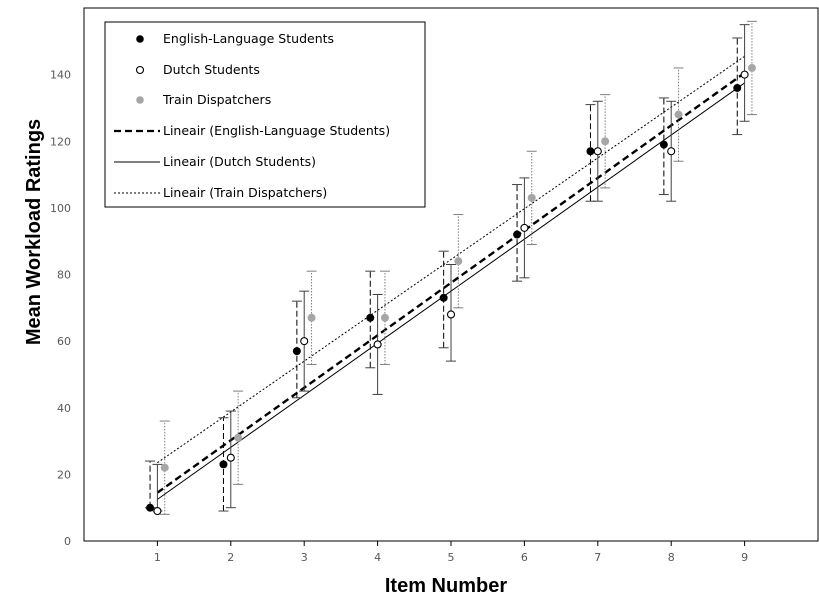 Image resolution: width=819 pixels, height=601 pixels. Describe the element at coordinates (446, 586) in the screenshot. I see `x-axis-title: Item Number` at that location.